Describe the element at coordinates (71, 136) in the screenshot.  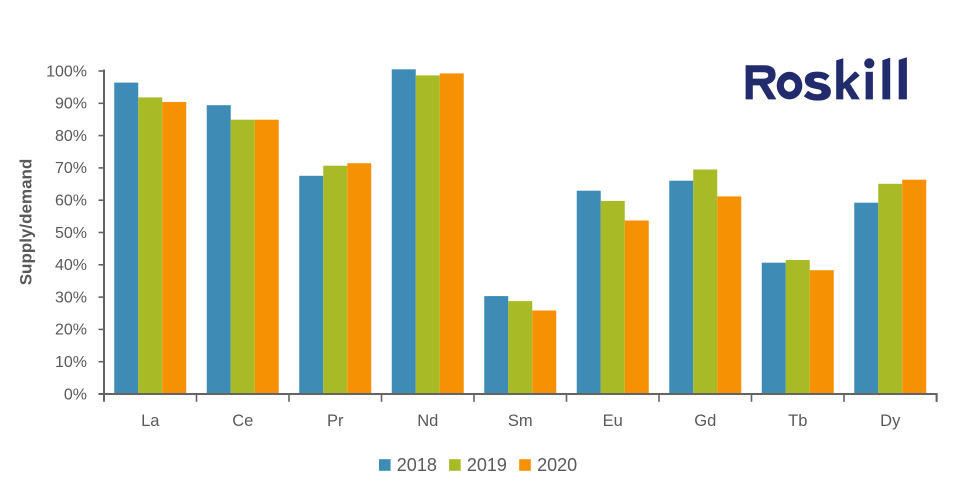
I see `svg-text: 80%` at that location.